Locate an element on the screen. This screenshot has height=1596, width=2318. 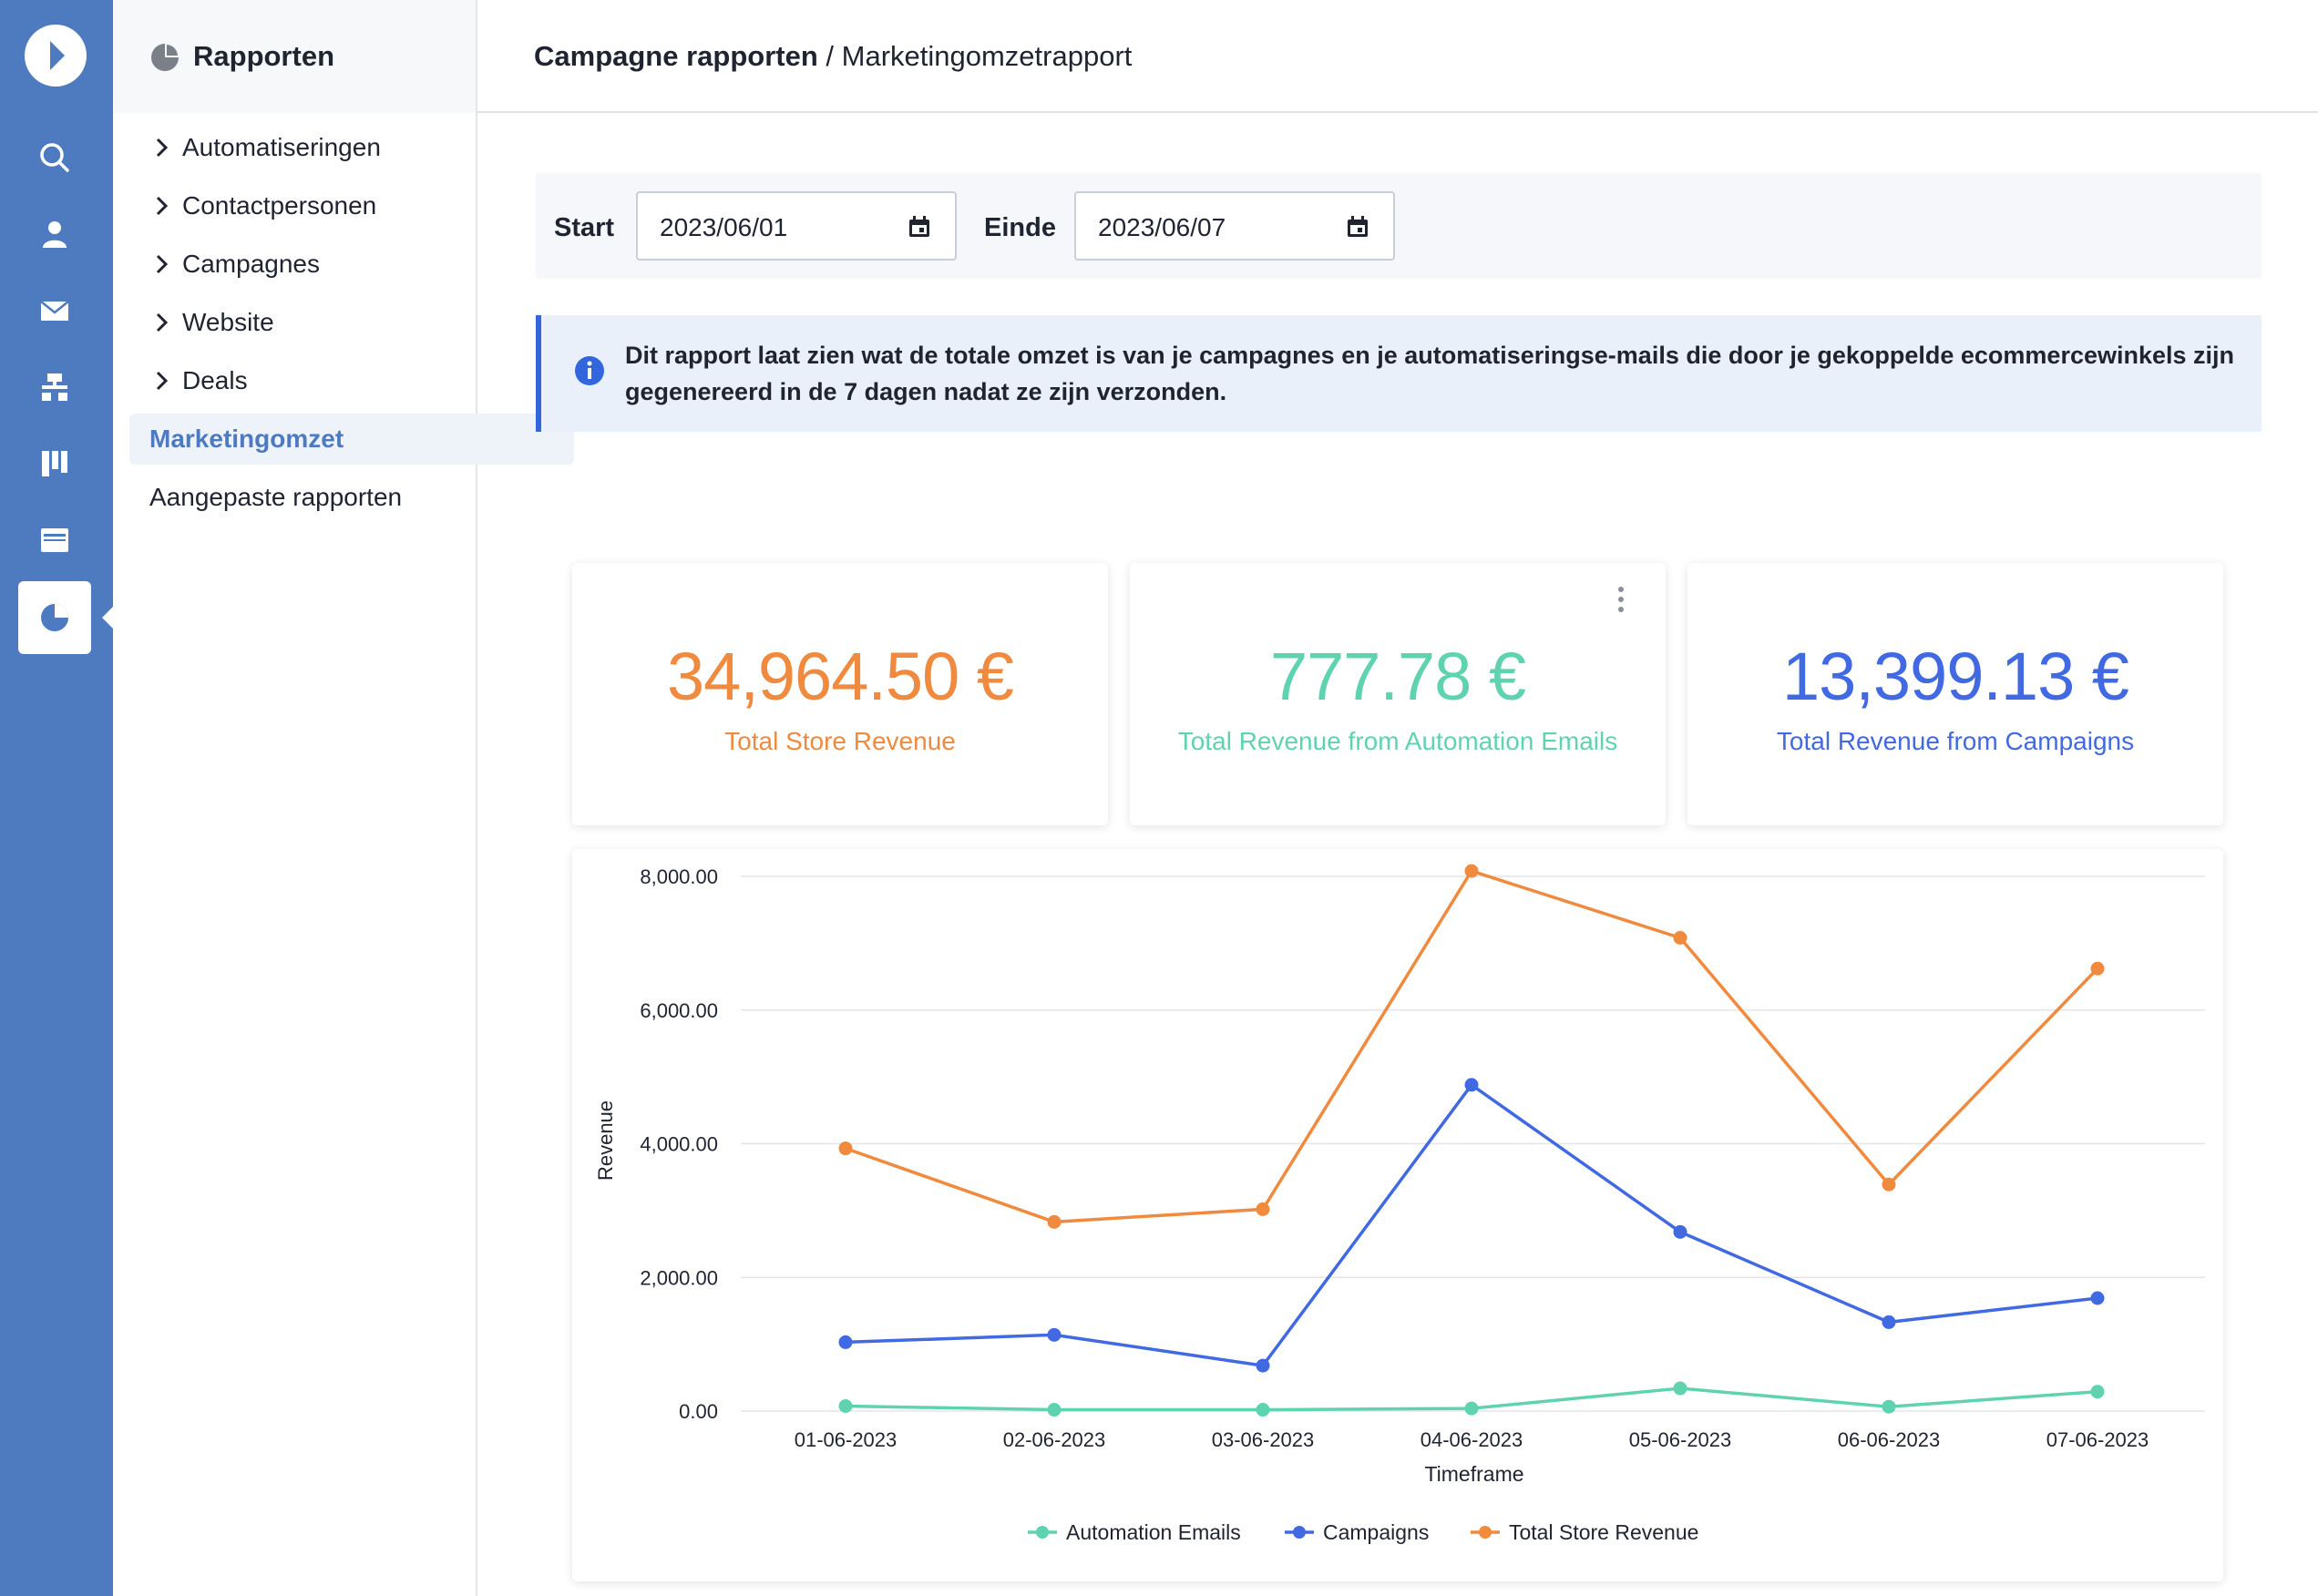
kpi-value: 13,399.13 € is located at coordinates (1956, 676).